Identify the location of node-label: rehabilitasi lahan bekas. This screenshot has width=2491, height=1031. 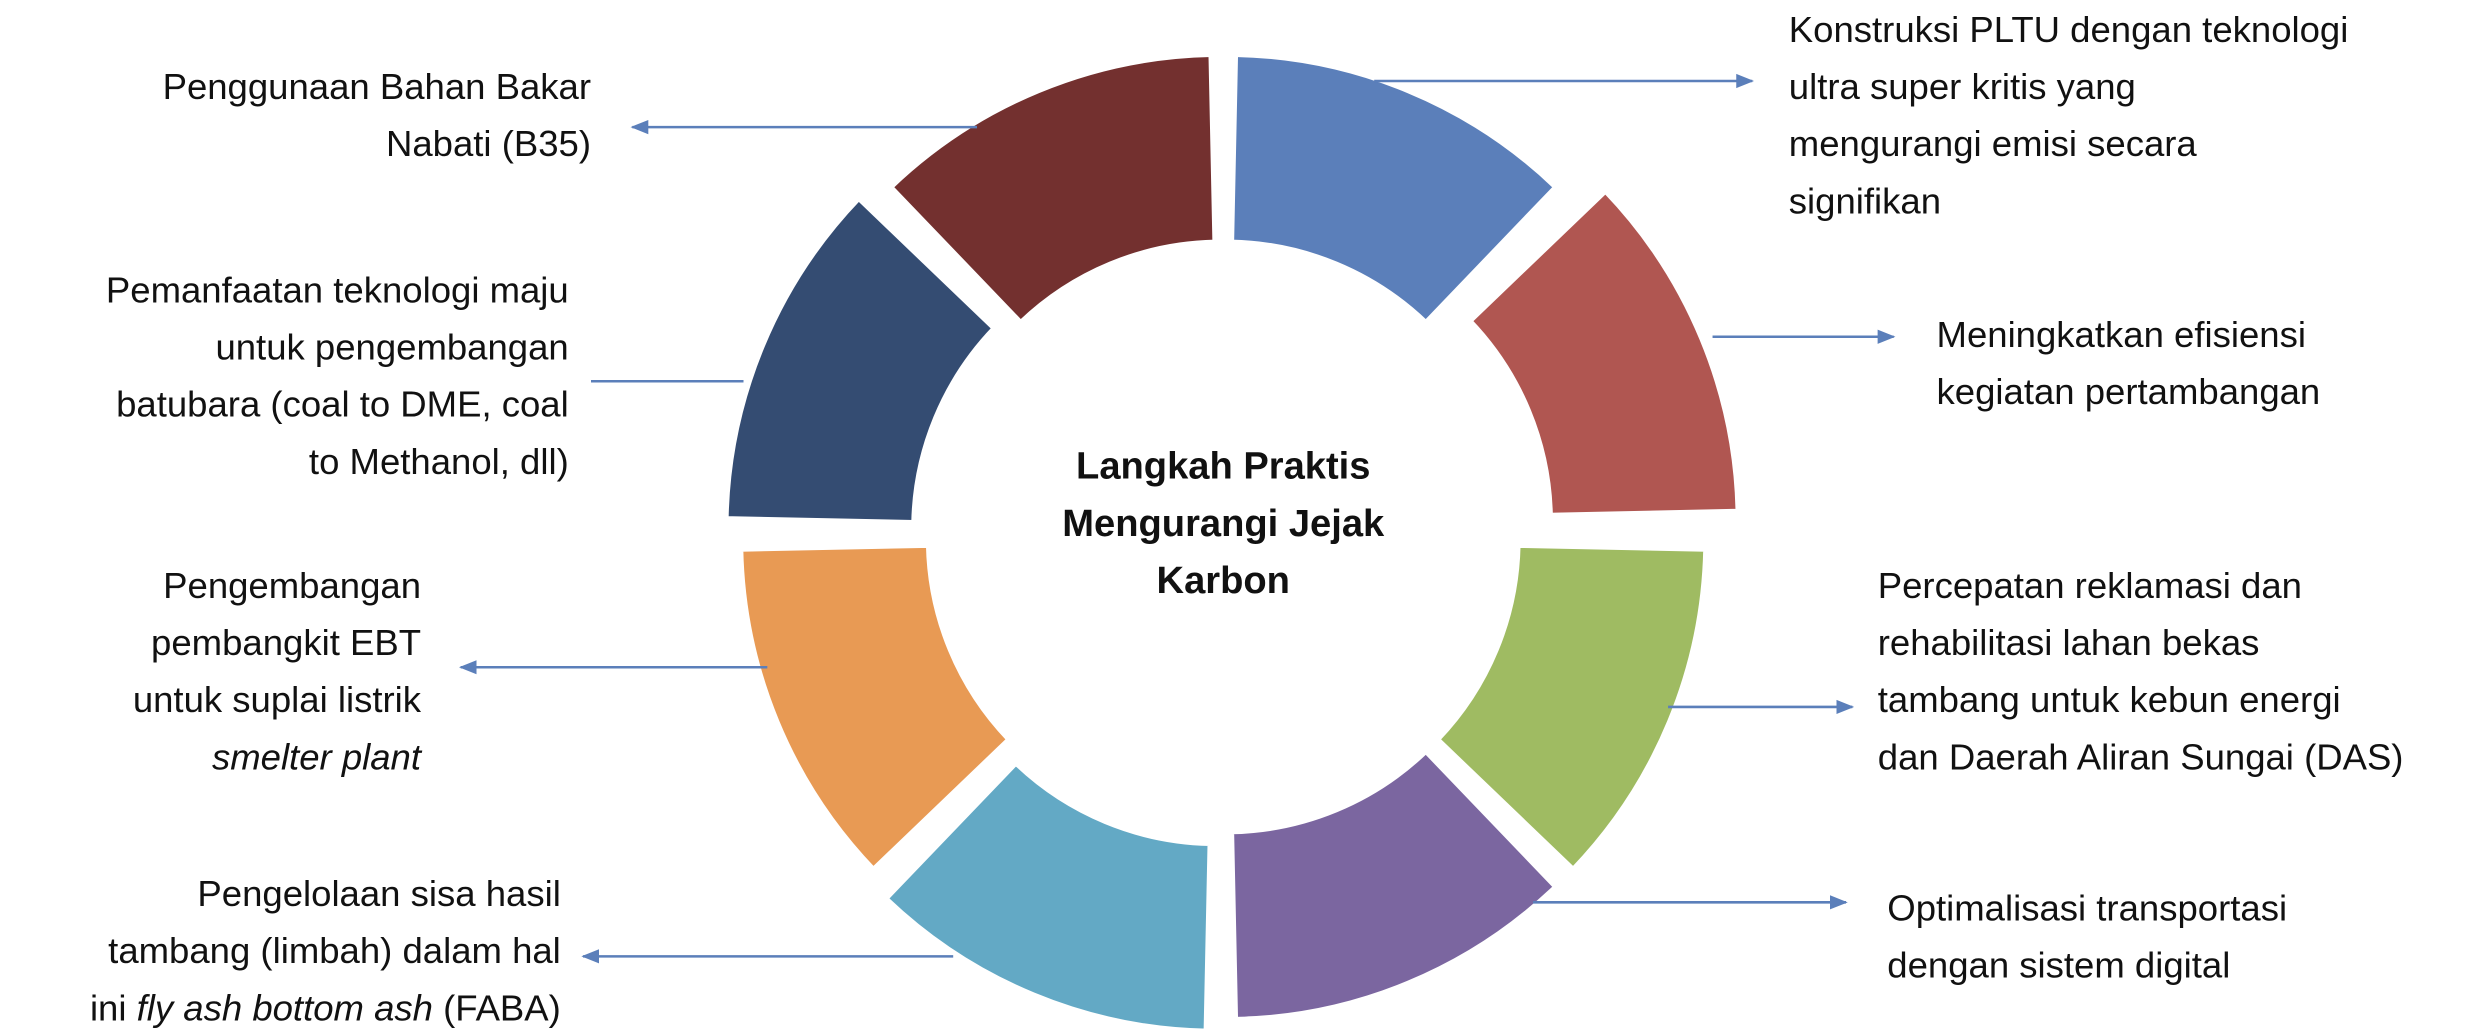
(2069, 642).